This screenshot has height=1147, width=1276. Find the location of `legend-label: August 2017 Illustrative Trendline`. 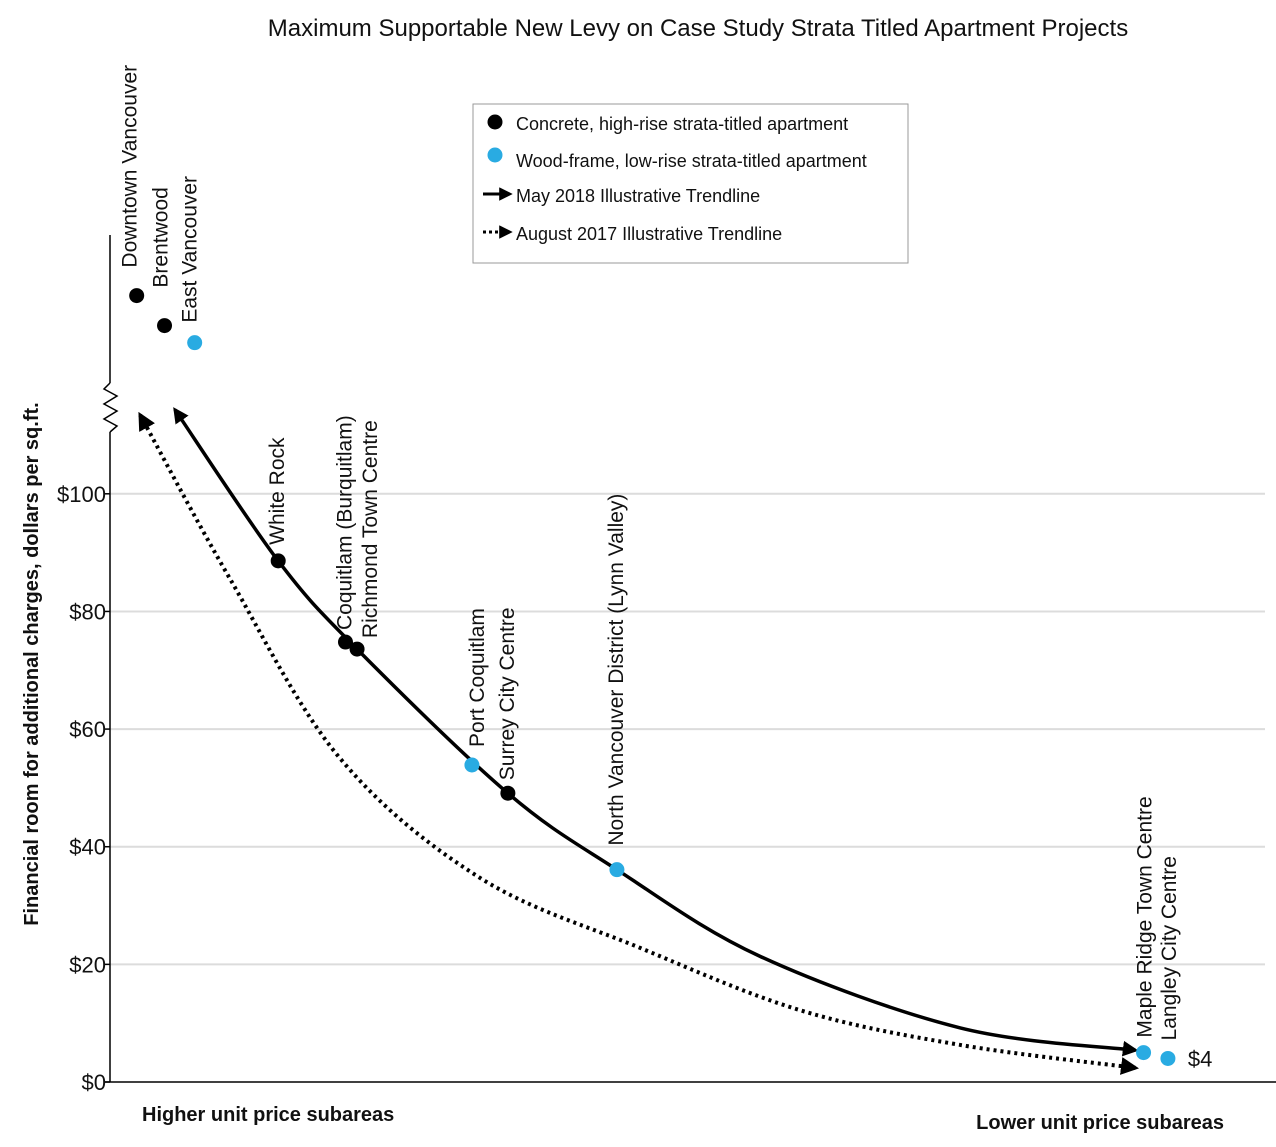

legend-label: August 2017 Illustrative Trendline is located at coordinates (649, 234).